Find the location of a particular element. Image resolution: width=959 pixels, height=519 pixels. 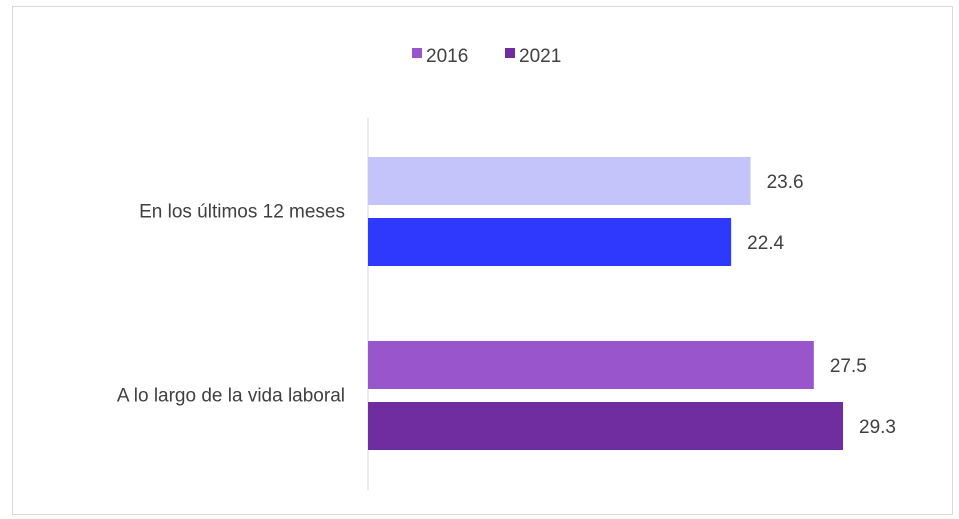

legend-label: 2016 is located at coordinates (447, 56).